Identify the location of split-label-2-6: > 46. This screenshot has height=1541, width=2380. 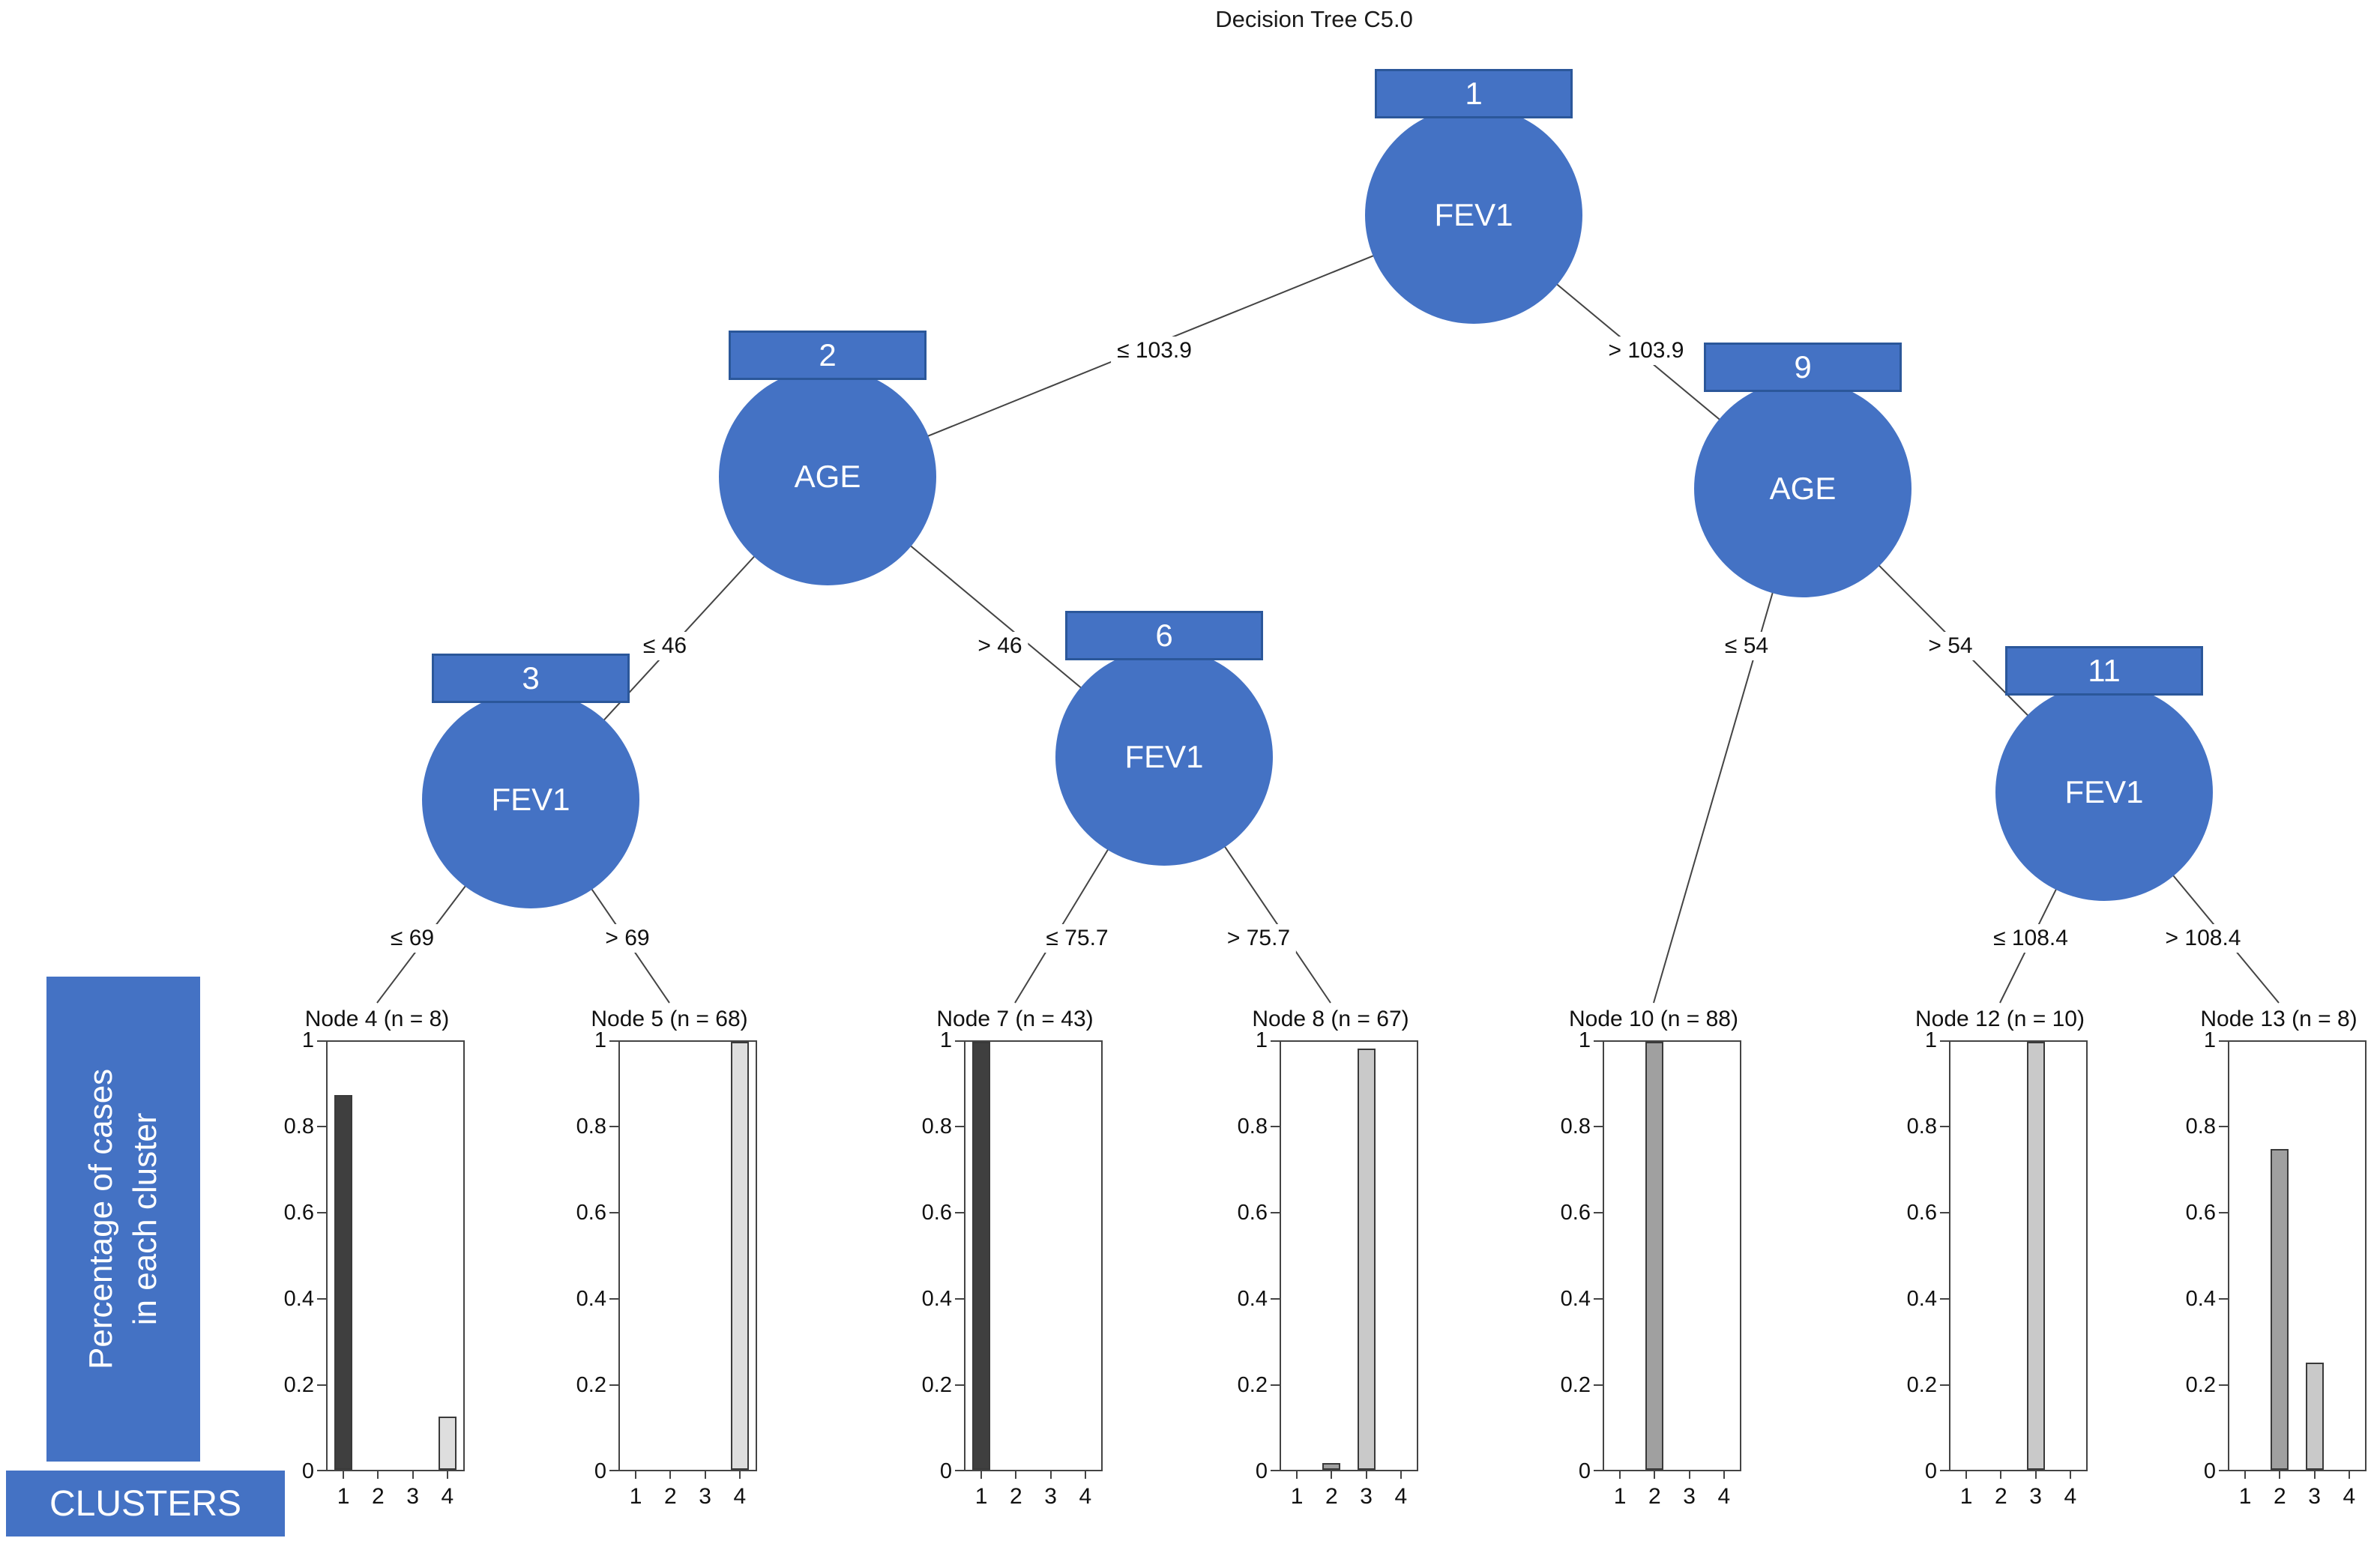
(999, 646).